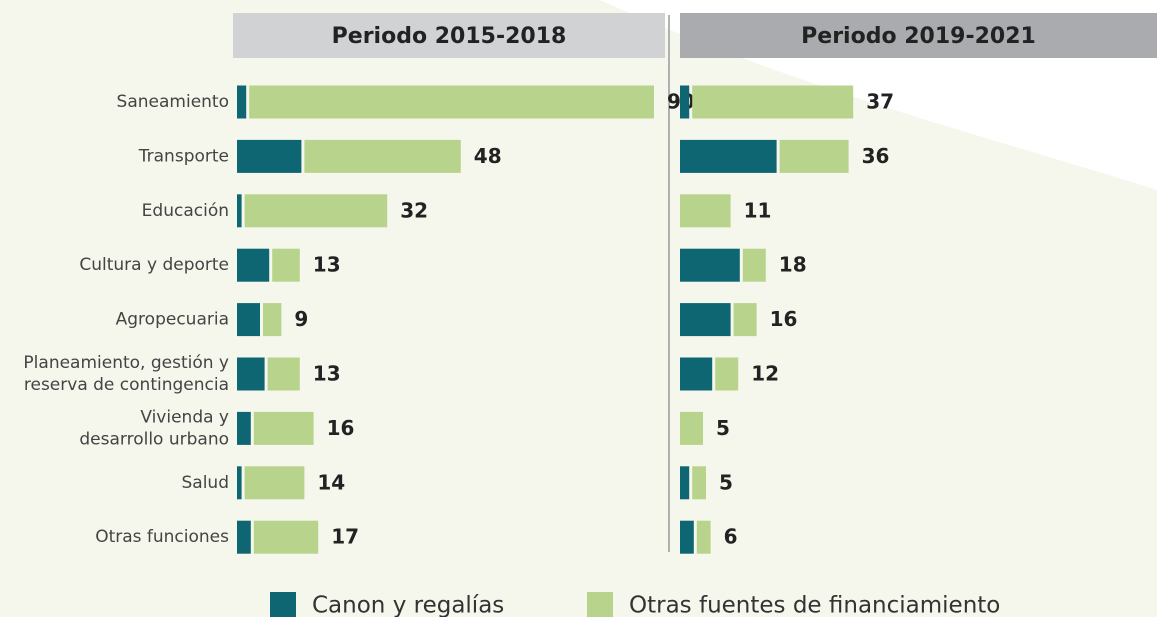  Describe the element at coordinates (206, 483) in the screenshot. I see `category-label: Salud` at that location.